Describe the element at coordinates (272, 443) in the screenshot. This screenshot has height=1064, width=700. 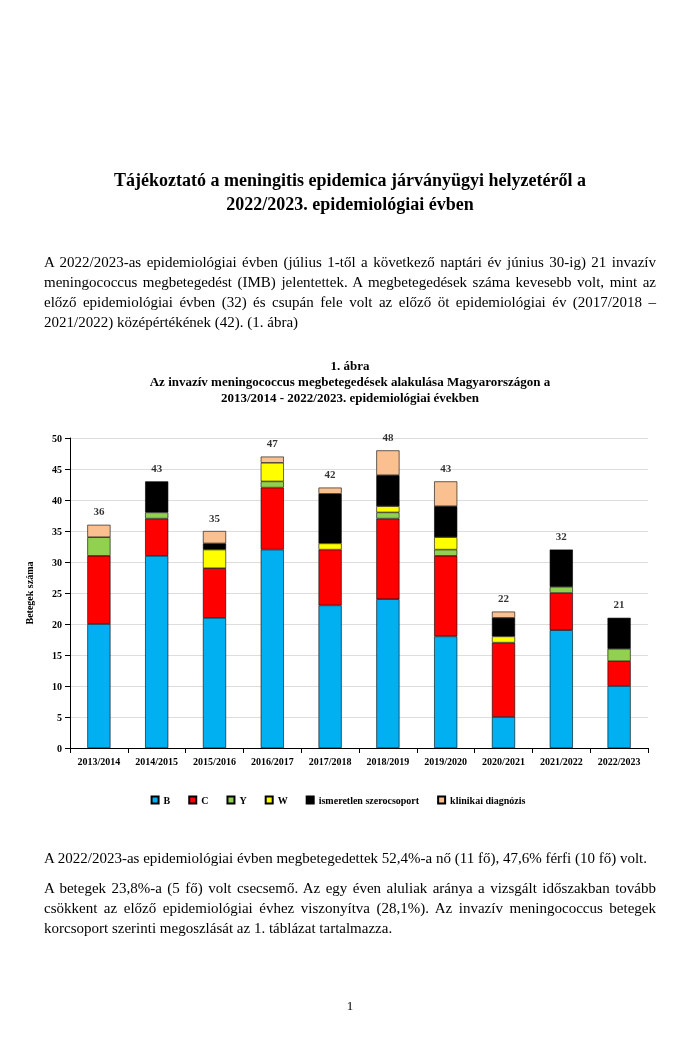
I see `total-label: 47` at that location.